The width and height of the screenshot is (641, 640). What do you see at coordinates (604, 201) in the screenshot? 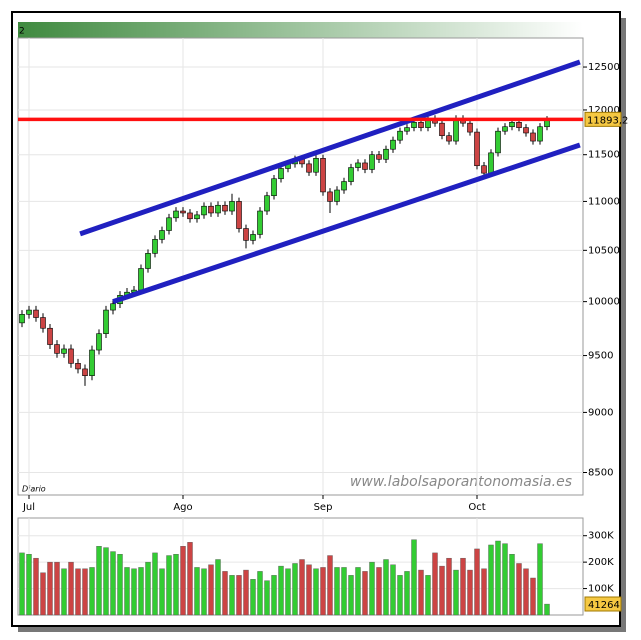
I see `y-tick-label: 11000` at bounding box center [604, 201].